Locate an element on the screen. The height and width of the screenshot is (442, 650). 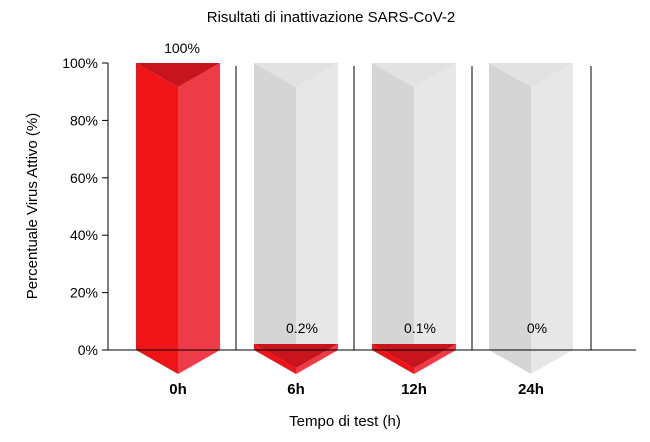
y-tick-label: 80% is located at coordinates (84, 120).